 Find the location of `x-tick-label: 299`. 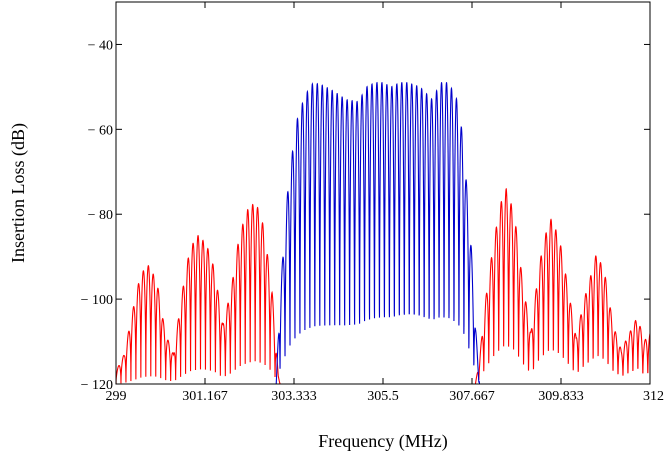

x-tick-label: 299 is located at coordinates (116, 396).